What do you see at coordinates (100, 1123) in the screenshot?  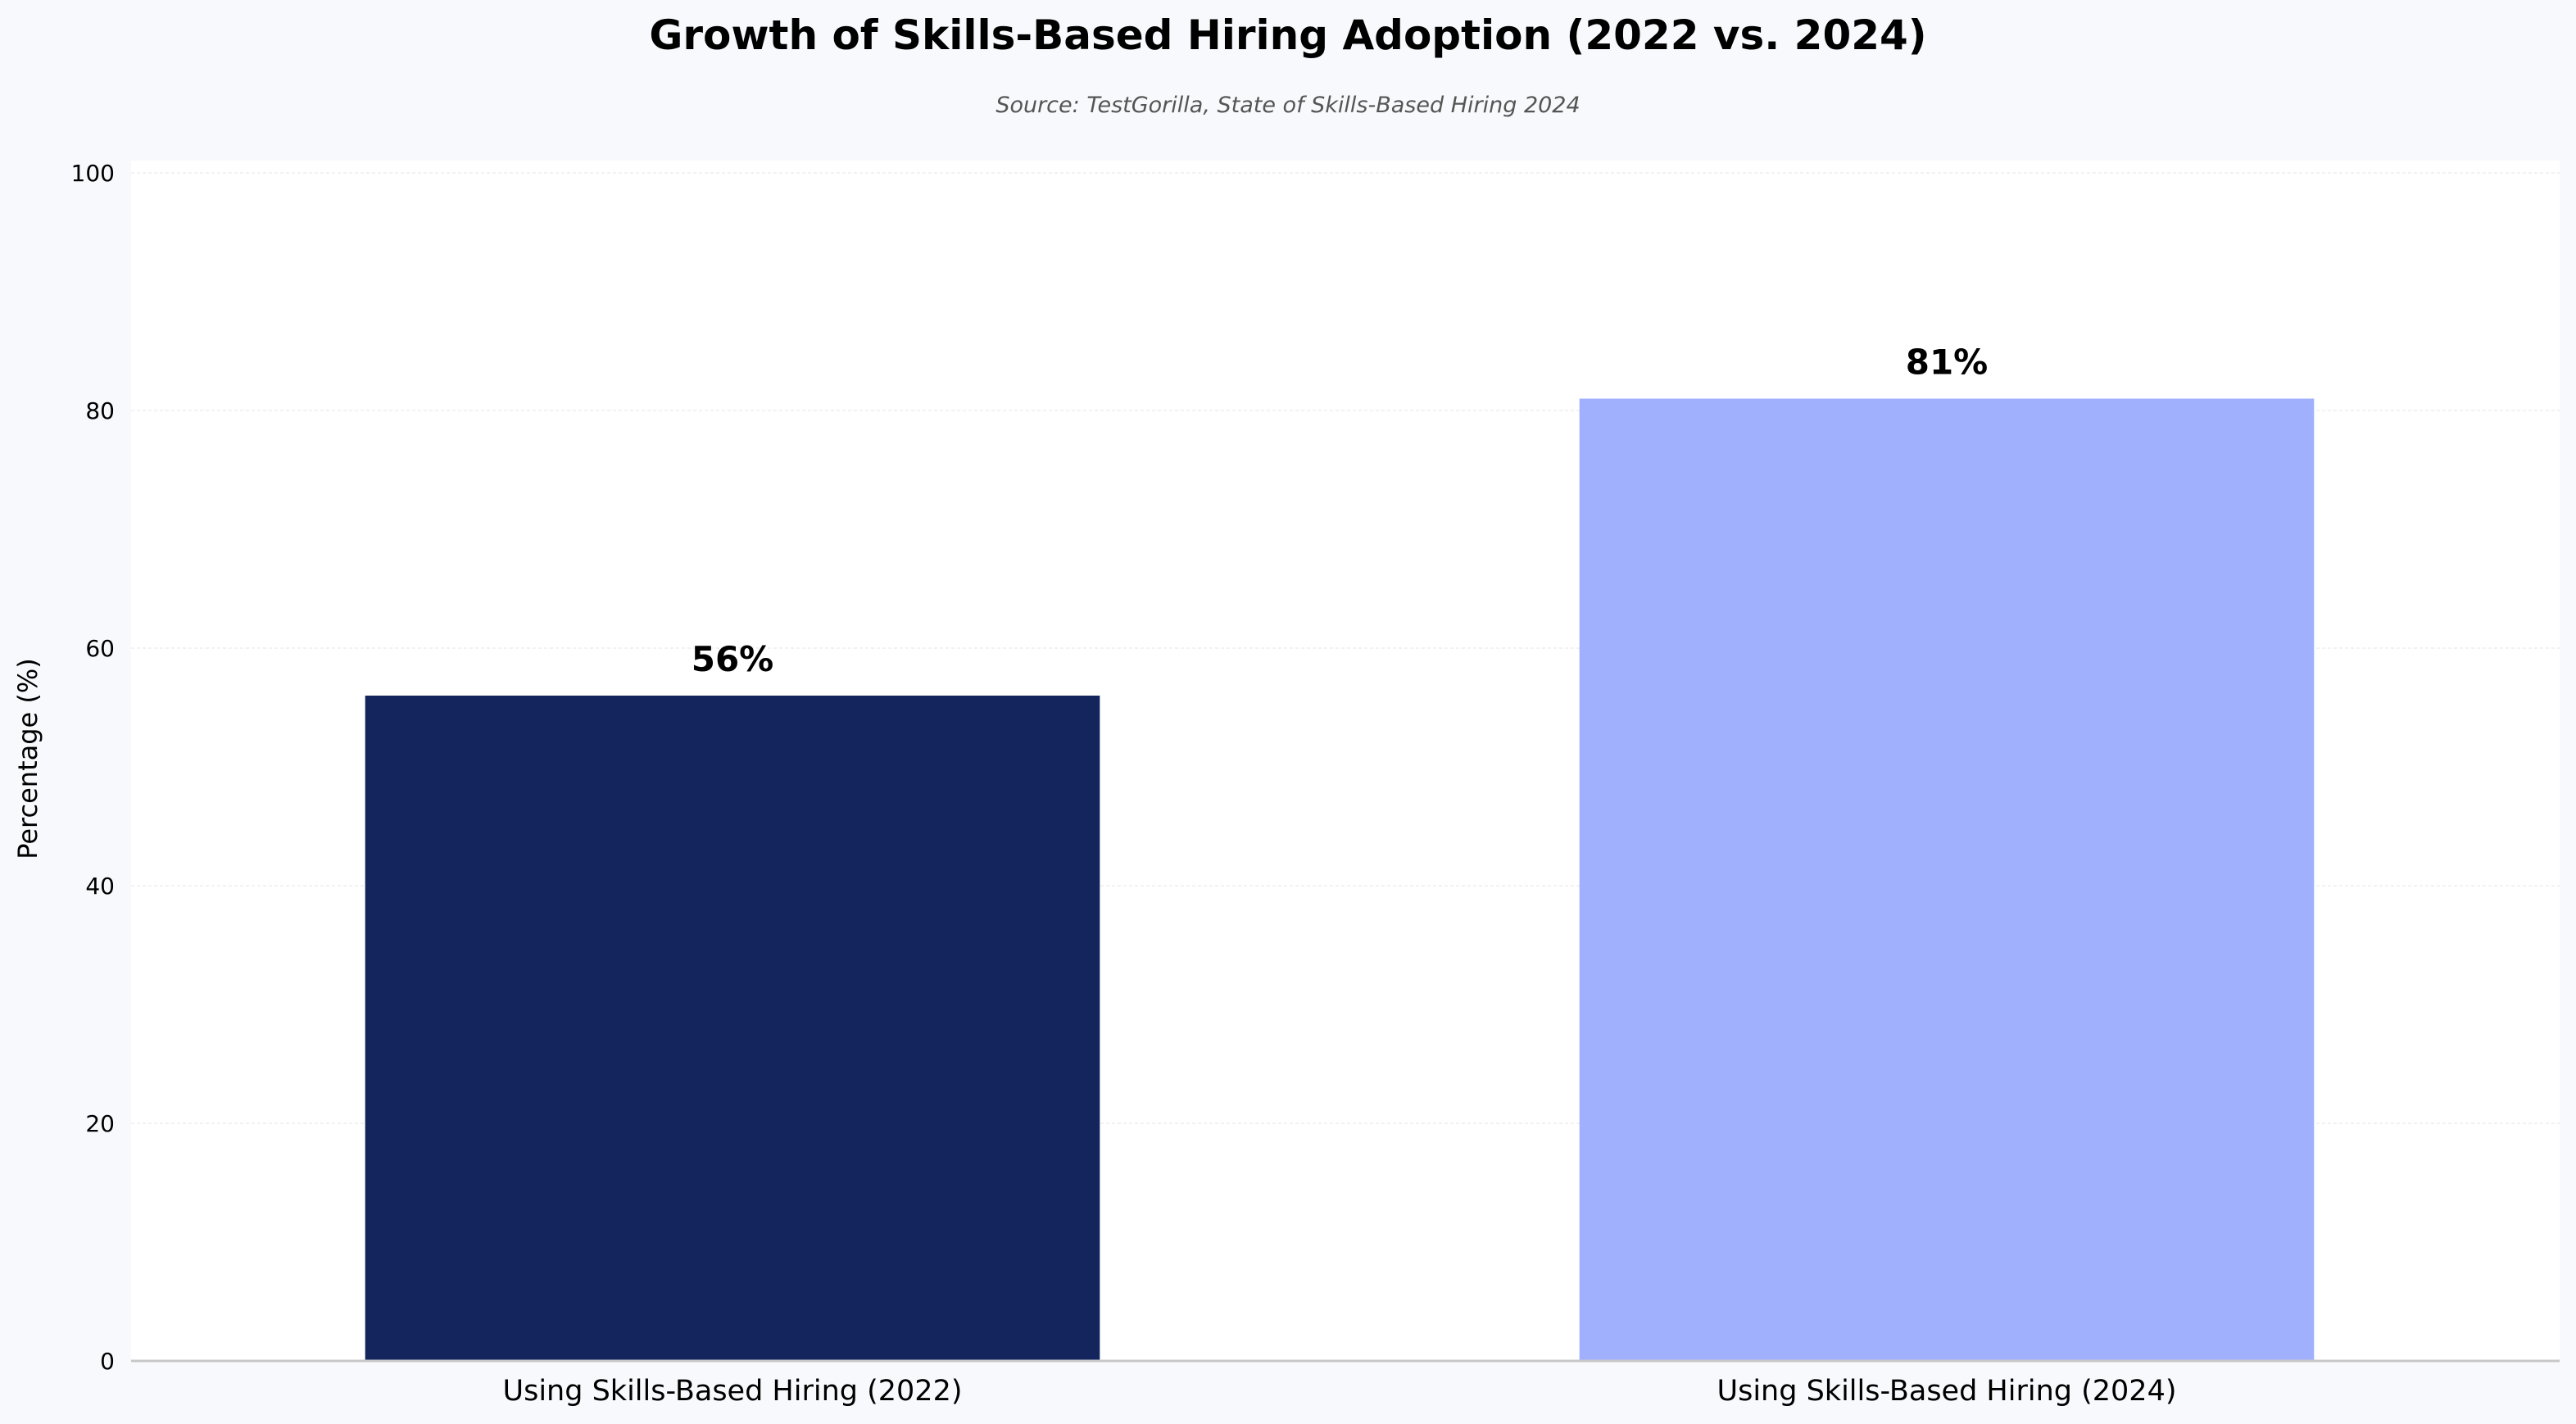 I see `y-tick-label: 20` at bounding box center [100, 1123].